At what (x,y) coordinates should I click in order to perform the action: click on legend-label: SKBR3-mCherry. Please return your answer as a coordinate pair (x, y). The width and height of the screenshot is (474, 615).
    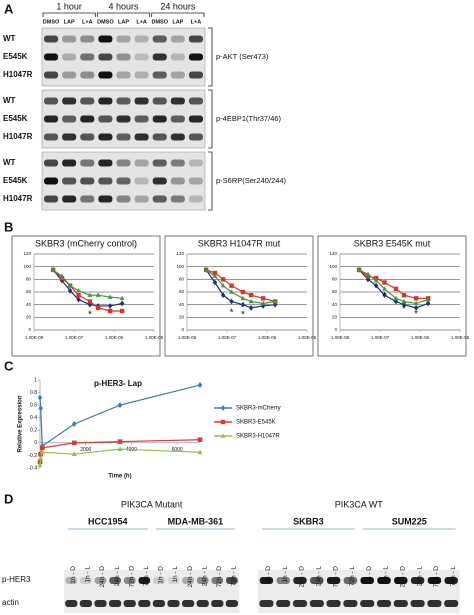
    Looking at the image, I should click on (258, 409).